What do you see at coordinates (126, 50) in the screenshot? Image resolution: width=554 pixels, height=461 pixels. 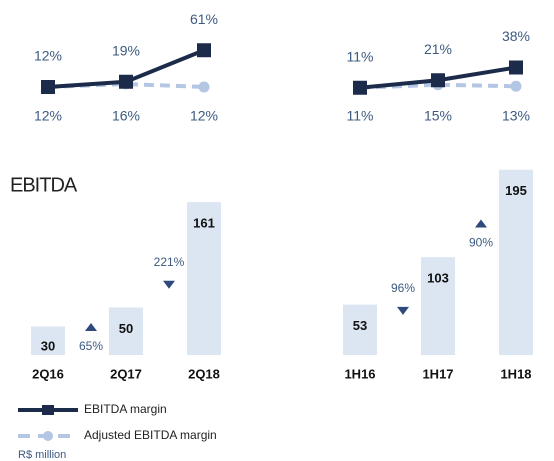 I see `margin-label: 19%` at bounding box center [126, 50].